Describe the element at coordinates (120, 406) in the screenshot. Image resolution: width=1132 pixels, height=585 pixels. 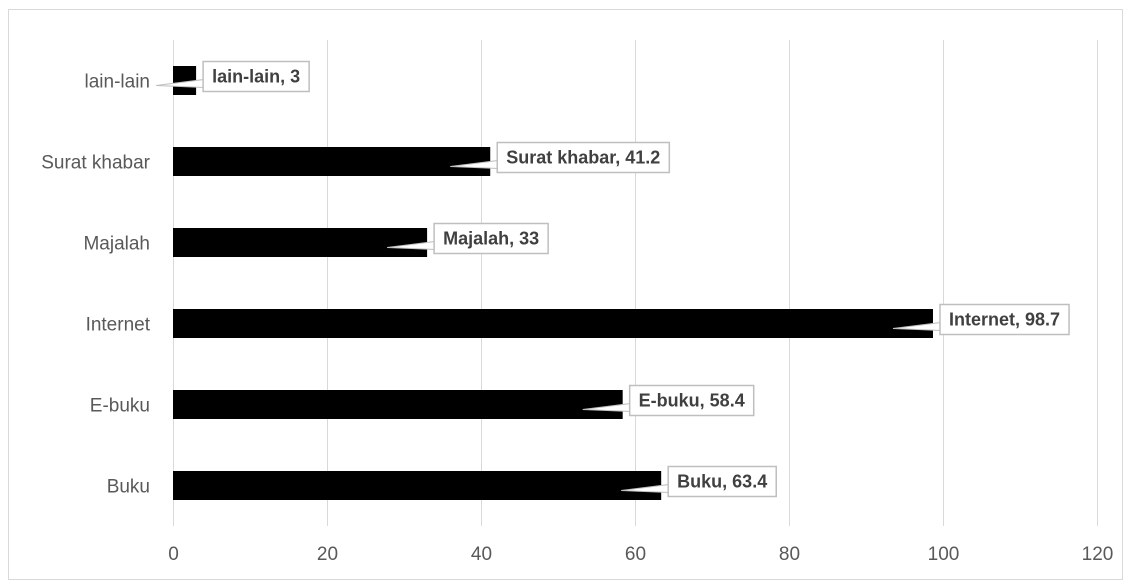
I see `category-label-e-buku: E-buku` at that location.